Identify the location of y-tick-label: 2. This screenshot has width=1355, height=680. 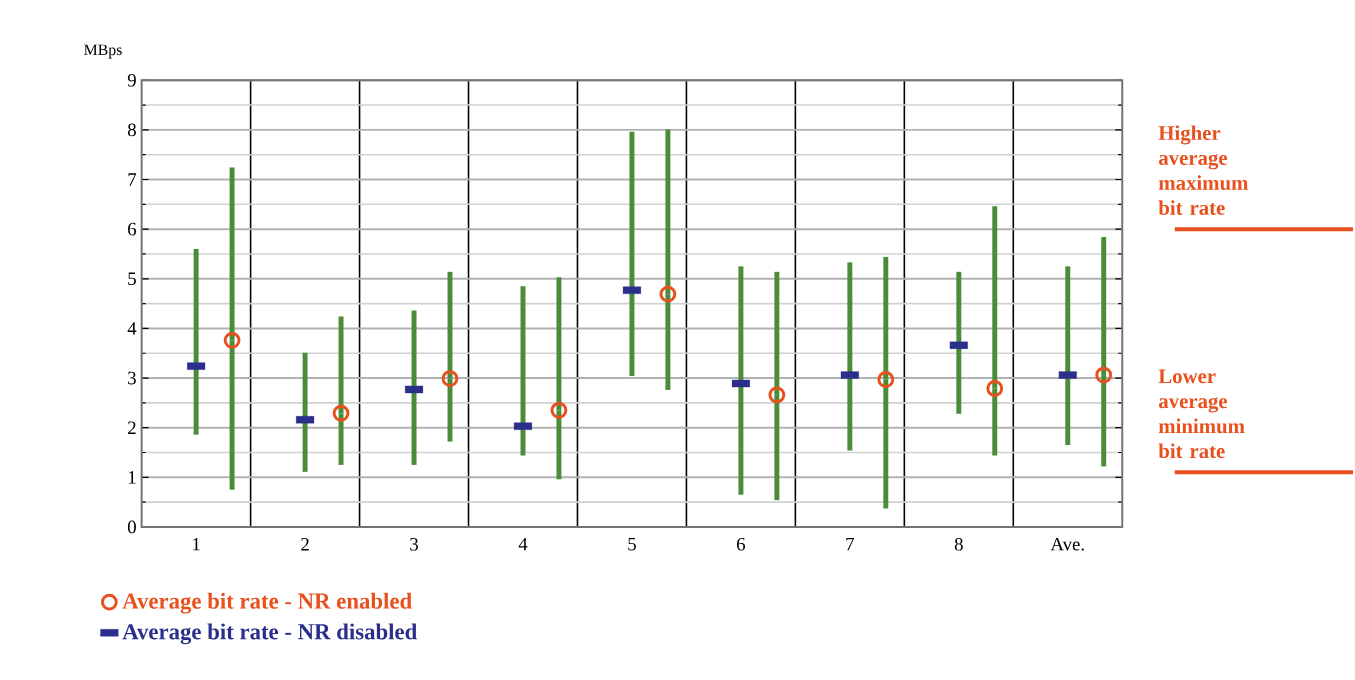
(132, 427).